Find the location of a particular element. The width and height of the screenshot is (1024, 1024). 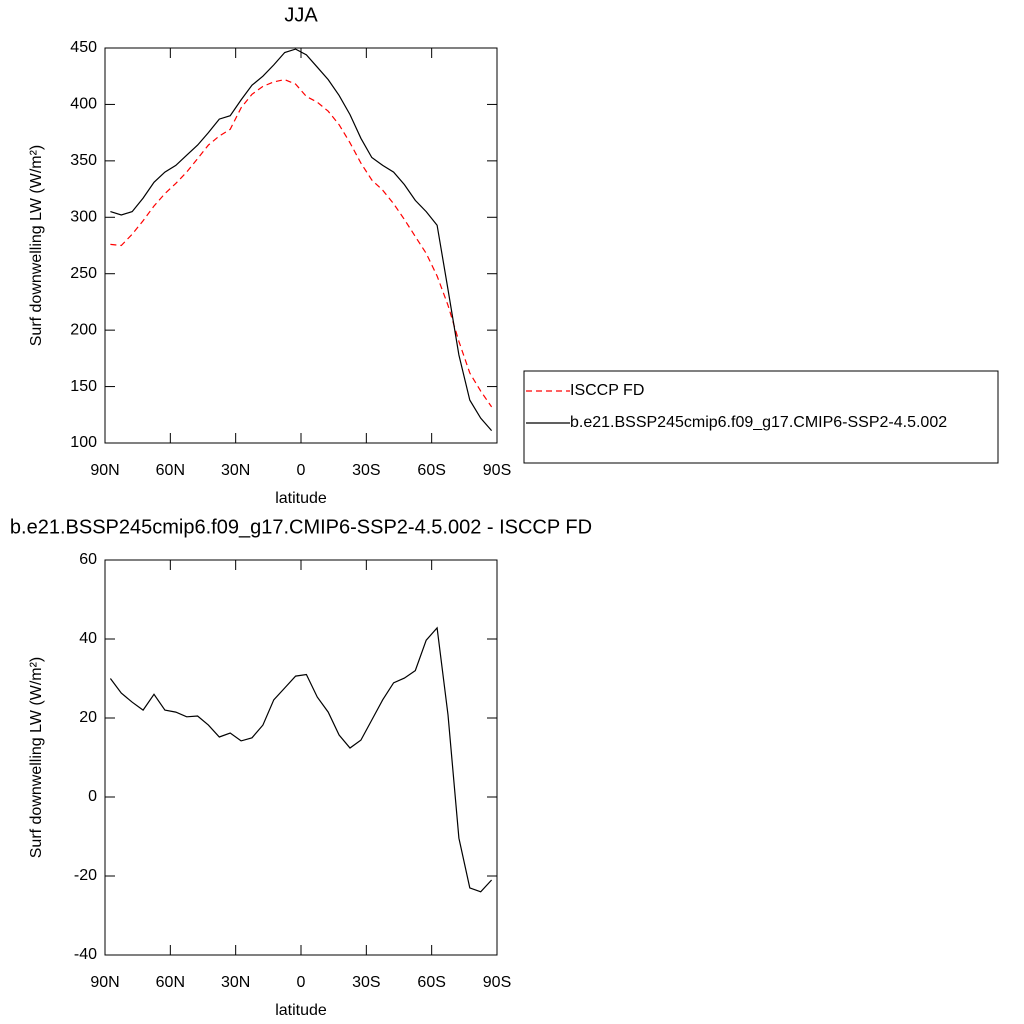

y-tick-label: 400 is located at coordinates (83, 104).